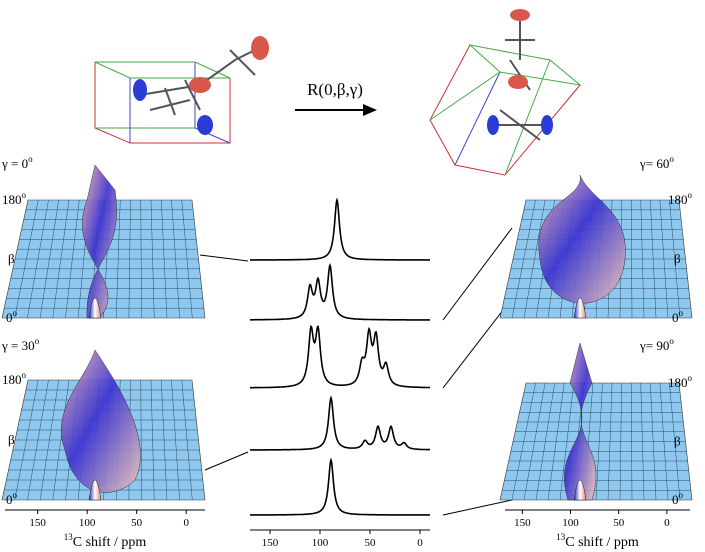 Image resolution: width=705 pixels, height=552 pixels. I want to click on gamma-label-text: γ= 90, so click(654, 345).